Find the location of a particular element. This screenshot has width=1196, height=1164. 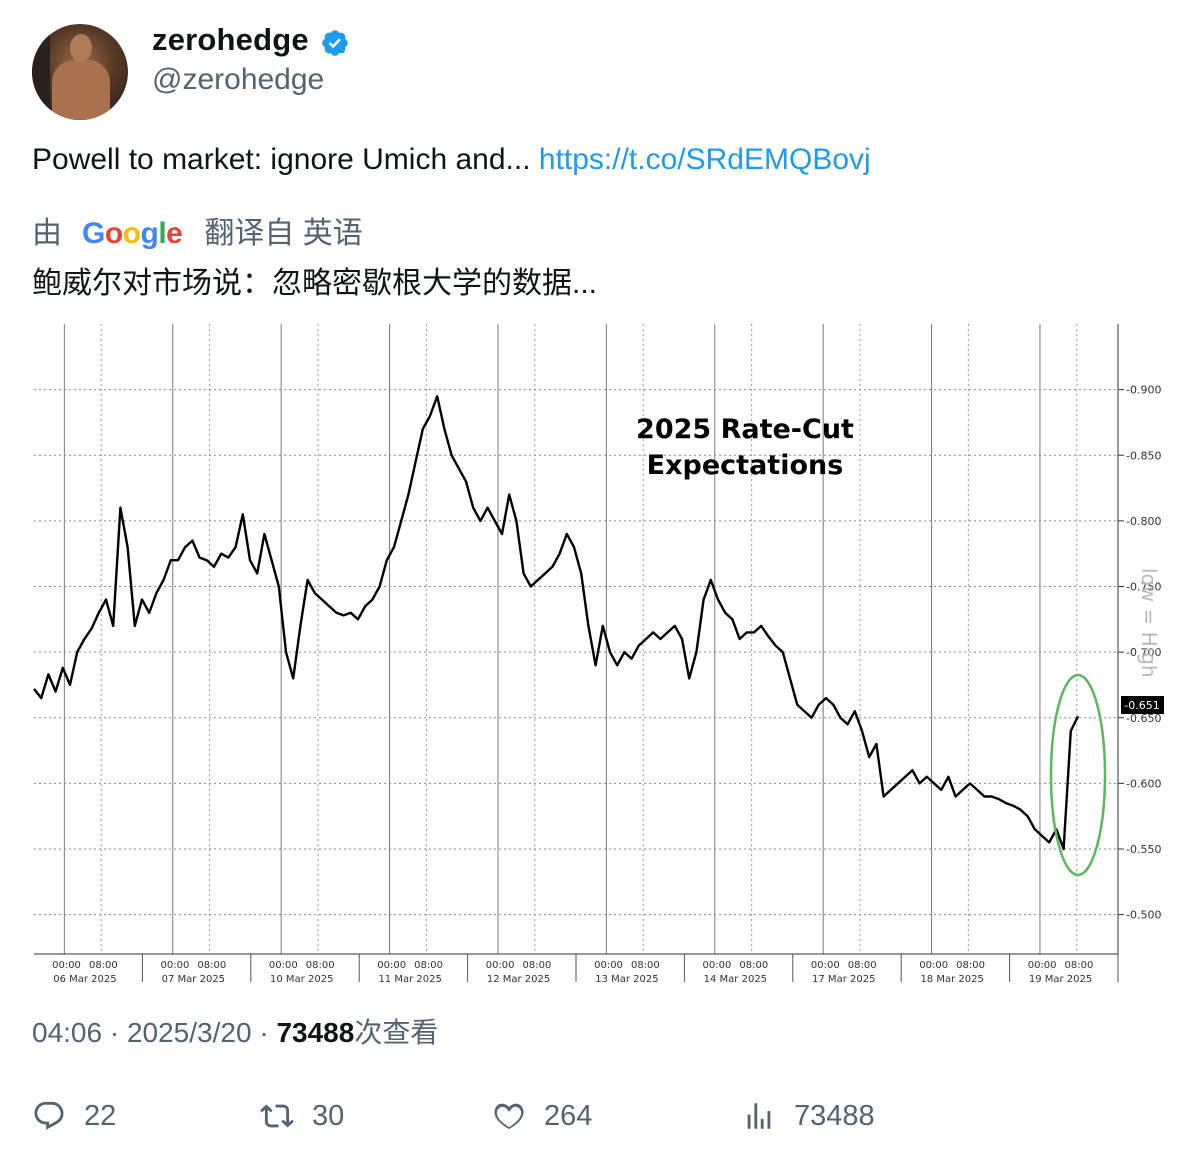

y-tick-label: -0.750 is located at coordinates (1143, 587).